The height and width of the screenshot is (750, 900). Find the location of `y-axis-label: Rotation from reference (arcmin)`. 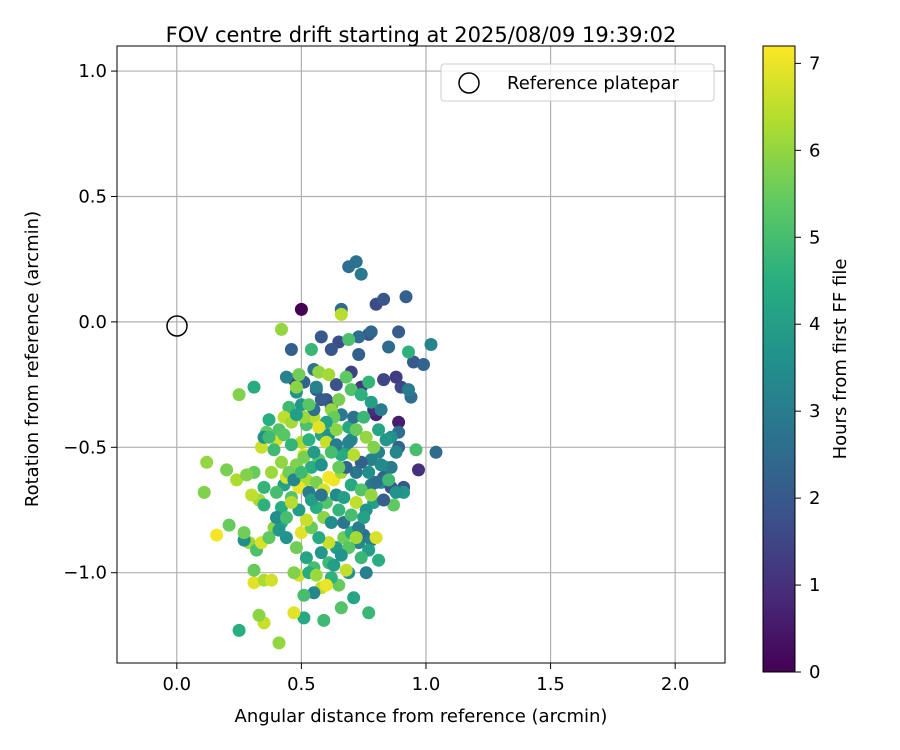

y-axis-label: Rotation from reference (arcmin) is located at coordinates (32, 359).